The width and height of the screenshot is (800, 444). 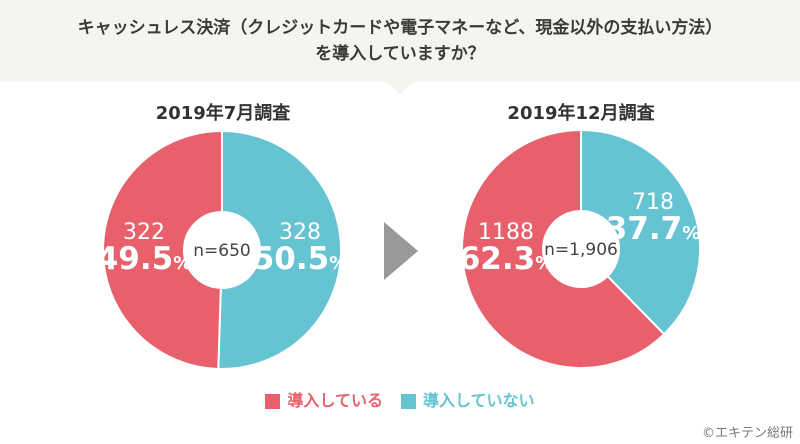 I want to click on sample-size-label-july: n=650, so click(x=222, y=251).